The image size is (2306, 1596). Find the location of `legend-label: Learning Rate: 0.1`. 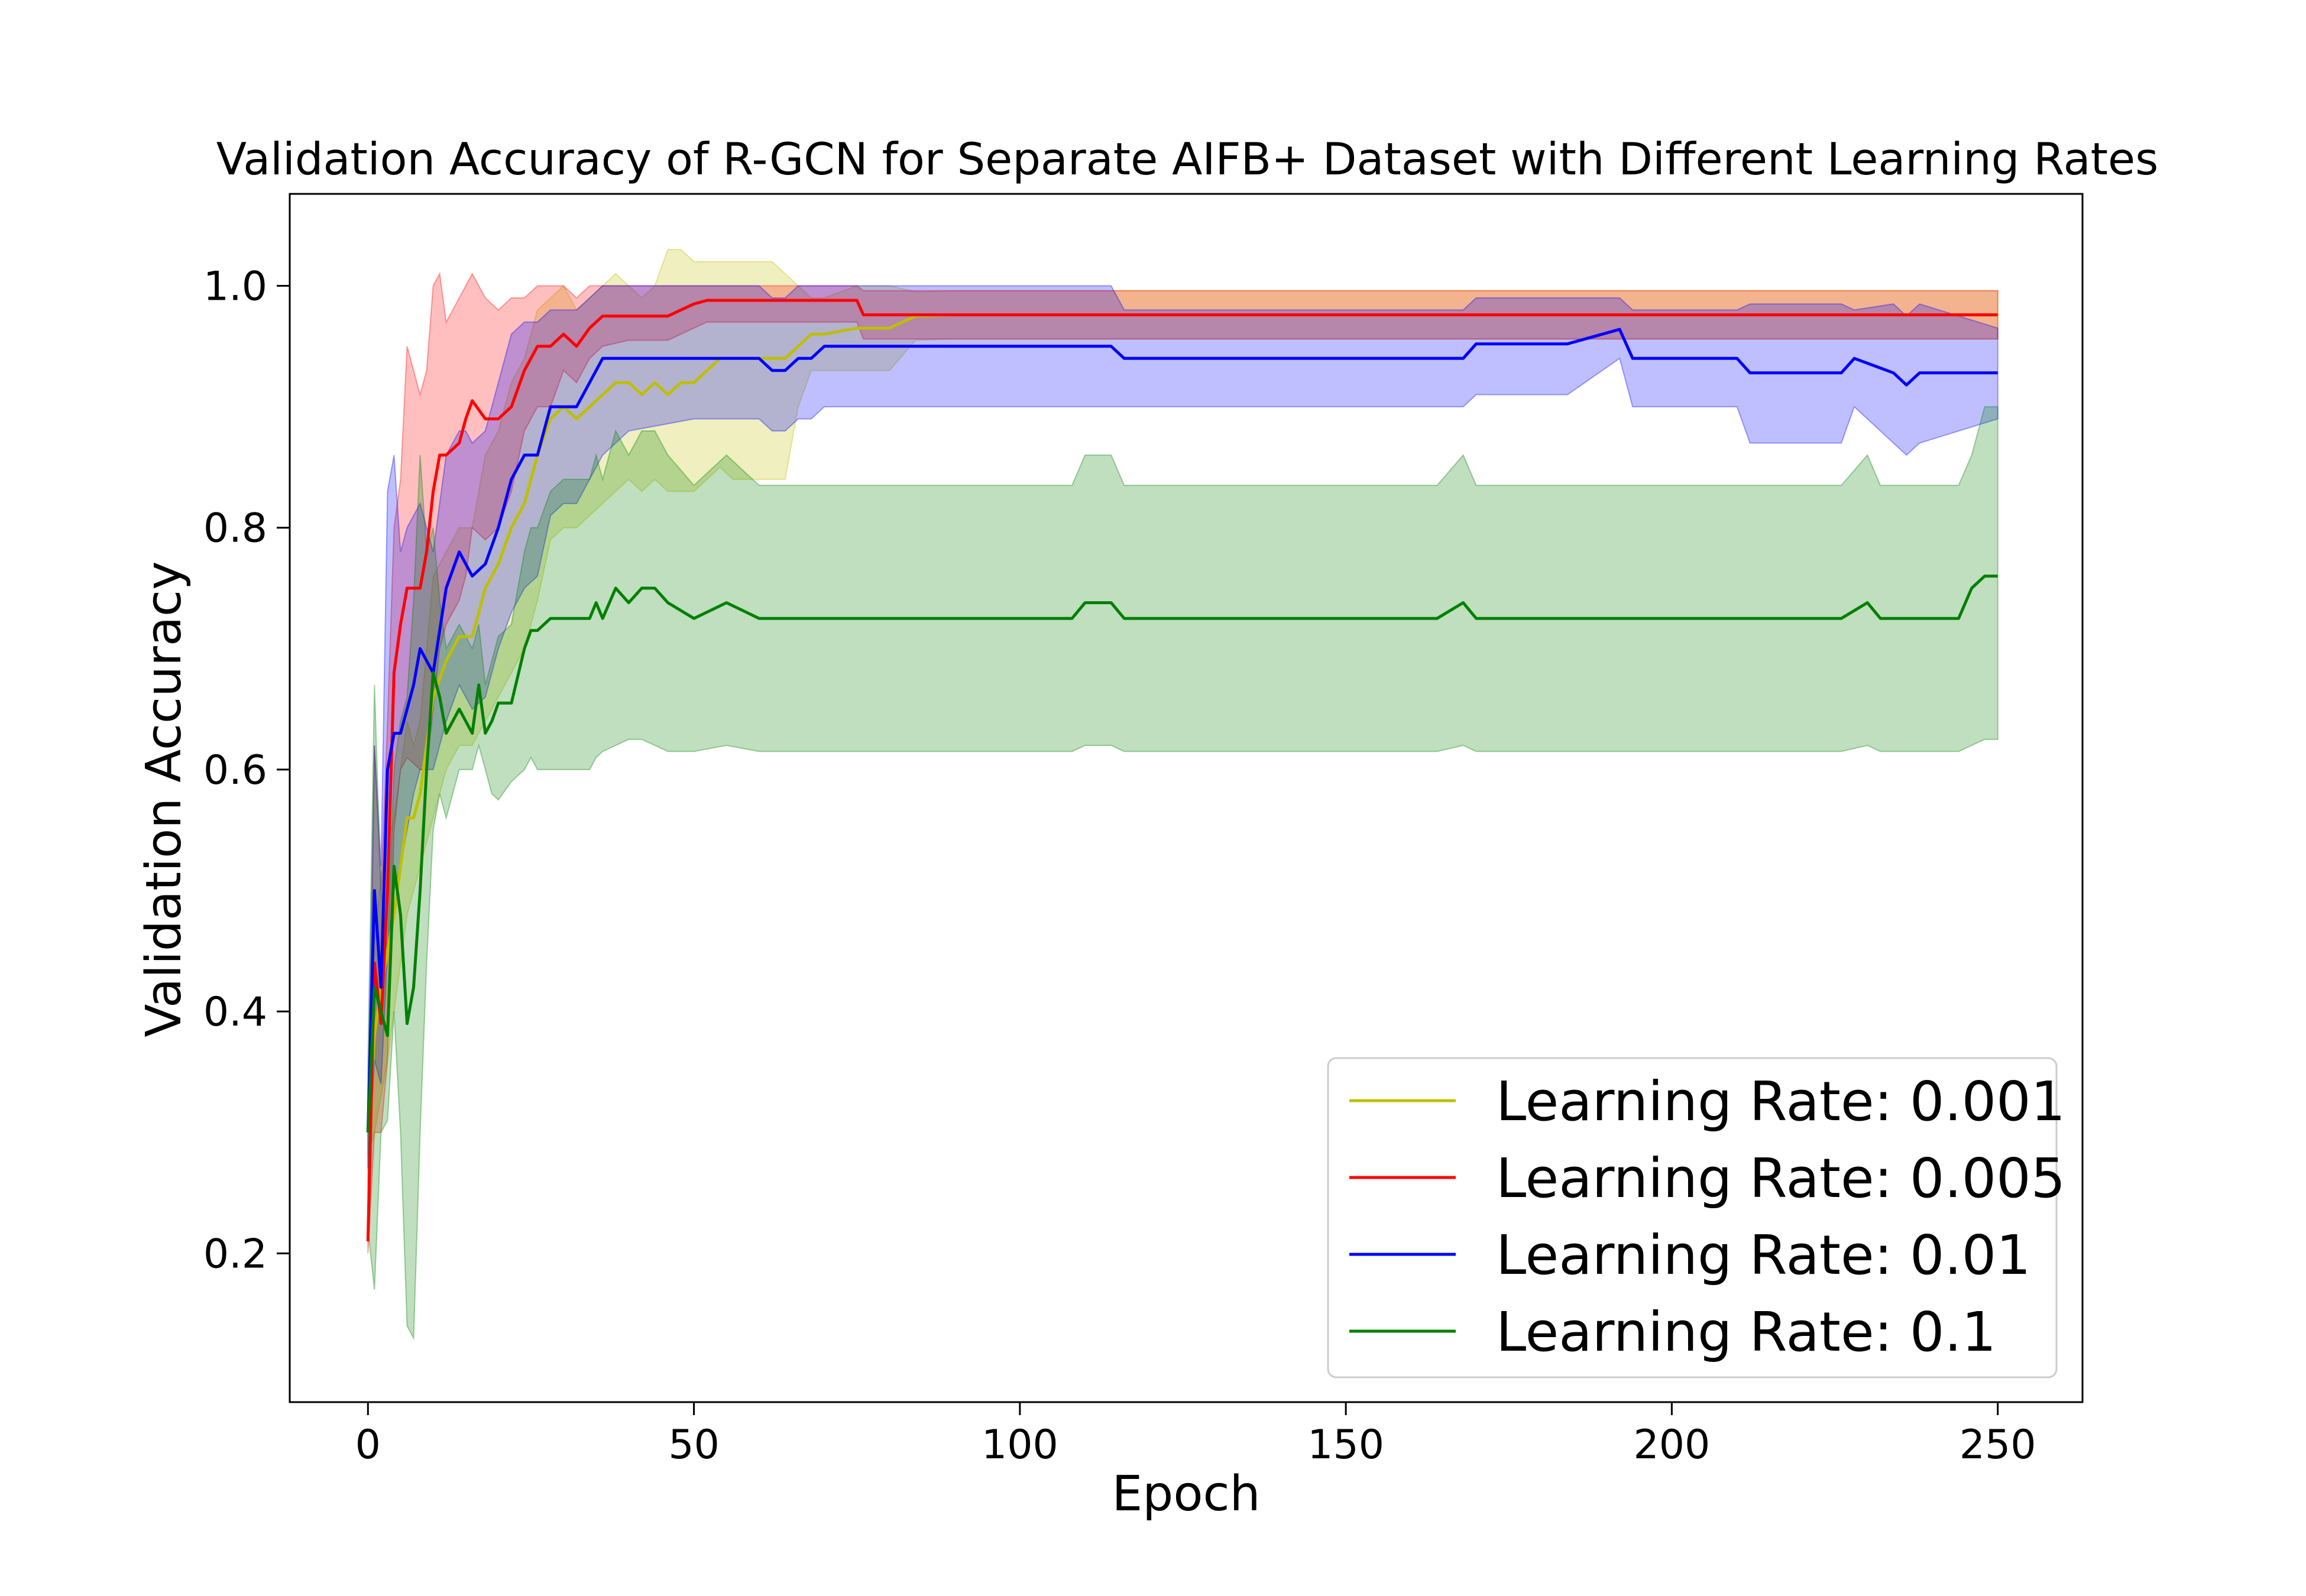

legend-label: Learning Rate: 0.1 is located at coordinates (1746, 1332).